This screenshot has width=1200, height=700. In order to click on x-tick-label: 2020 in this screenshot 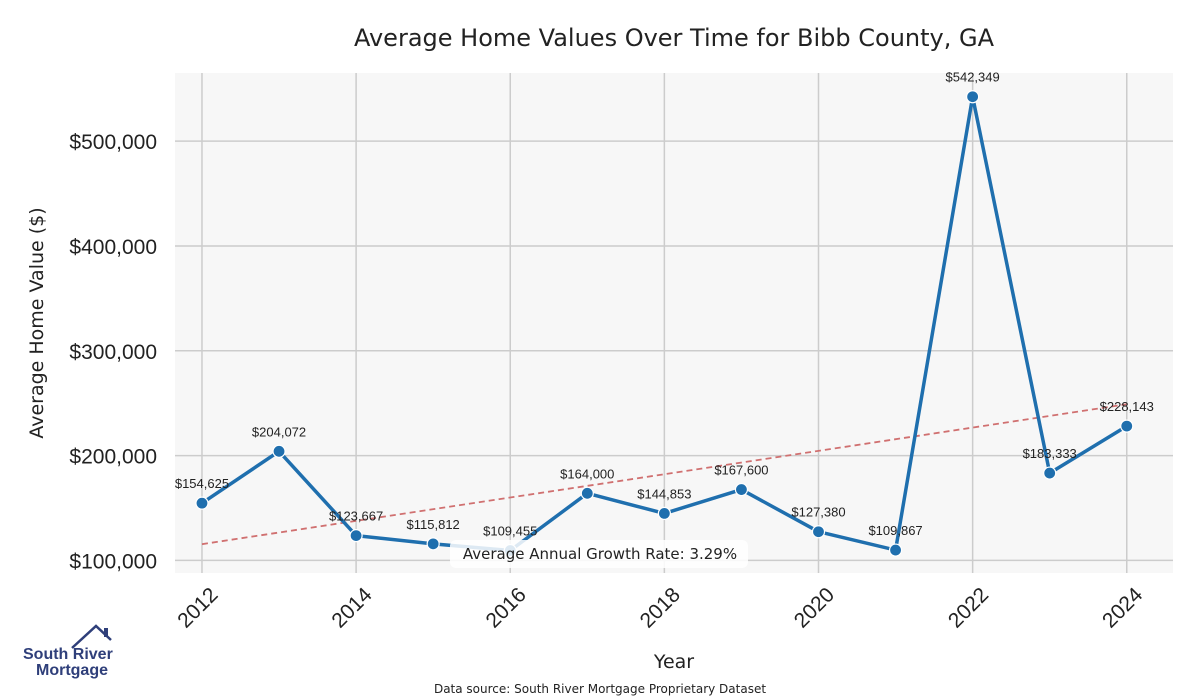, I will do `click(814, 607)`.